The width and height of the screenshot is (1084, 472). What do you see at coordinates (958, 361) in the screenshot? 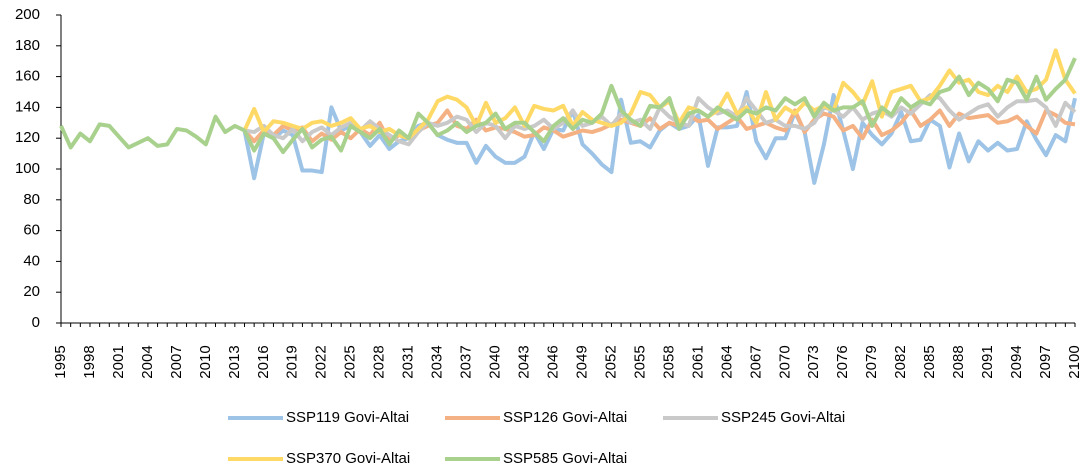
I see `x-tick-label: 2088` at bounding box center [958, 361].